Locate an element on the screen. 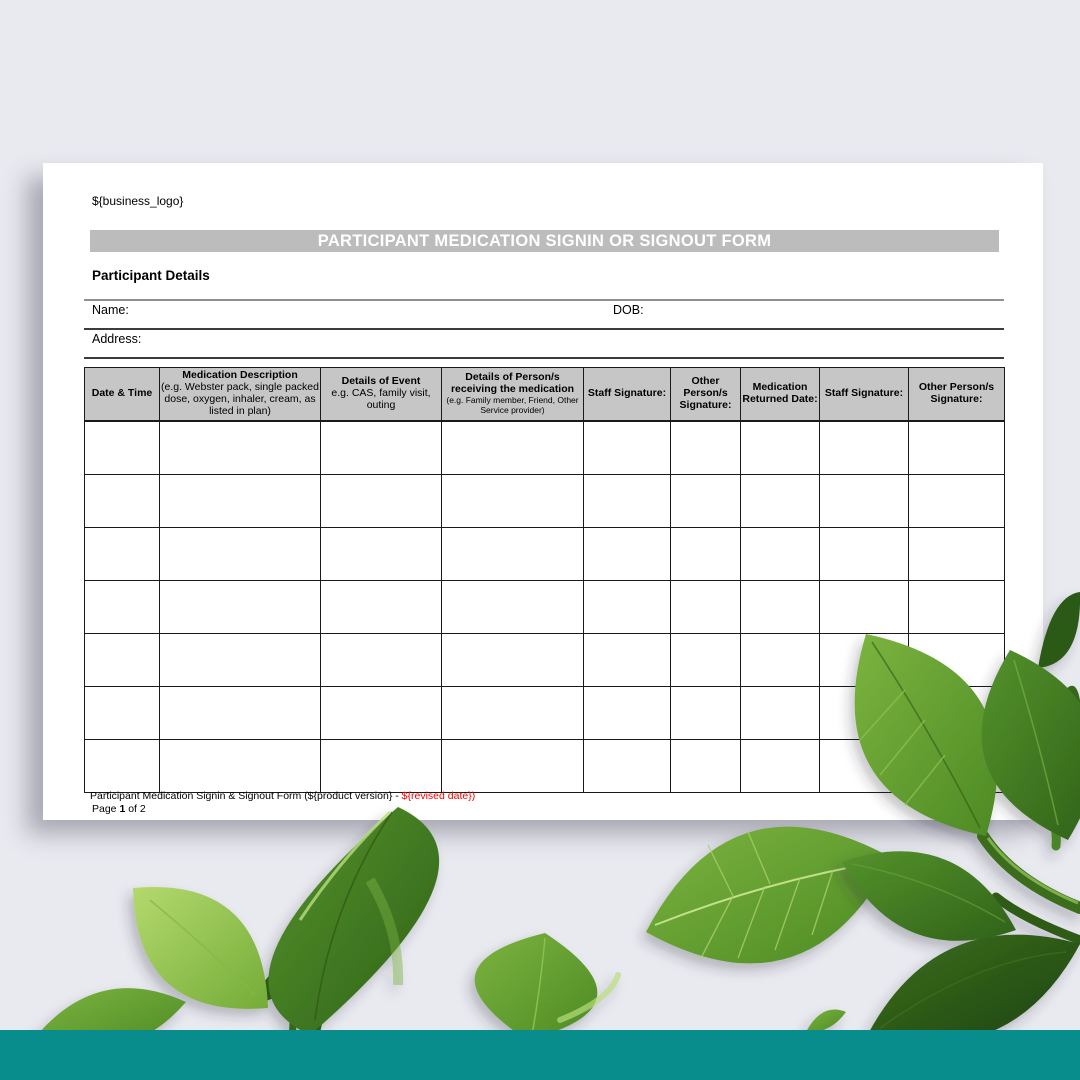  business-logo-placeholder: ${business_logo} is located at coordinates (138, 201).